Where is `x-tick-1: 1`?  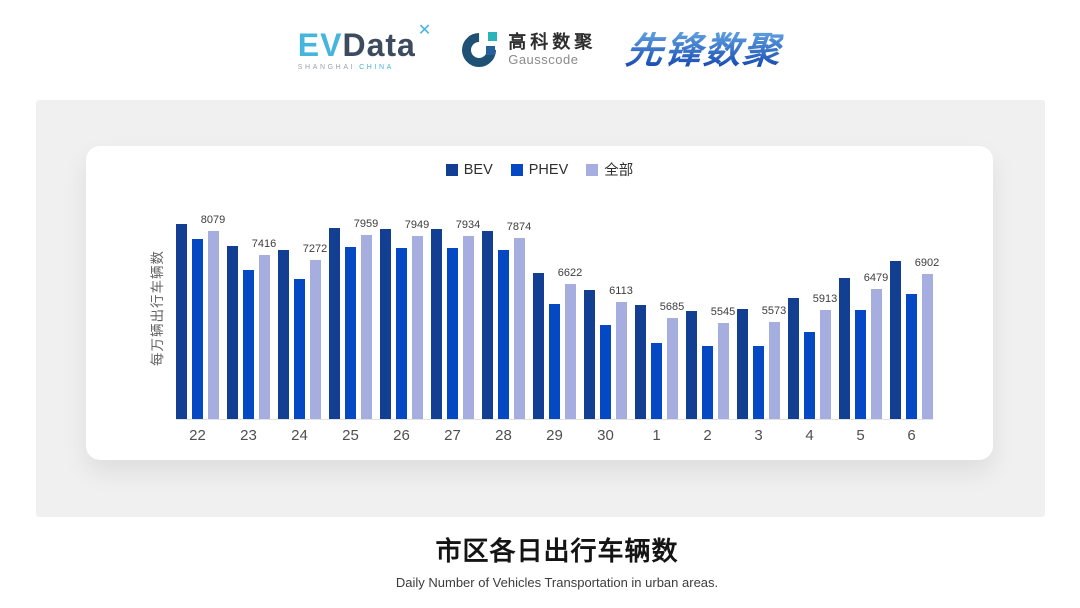 x-tick-1: 1 is located at coordinates (656, 435).